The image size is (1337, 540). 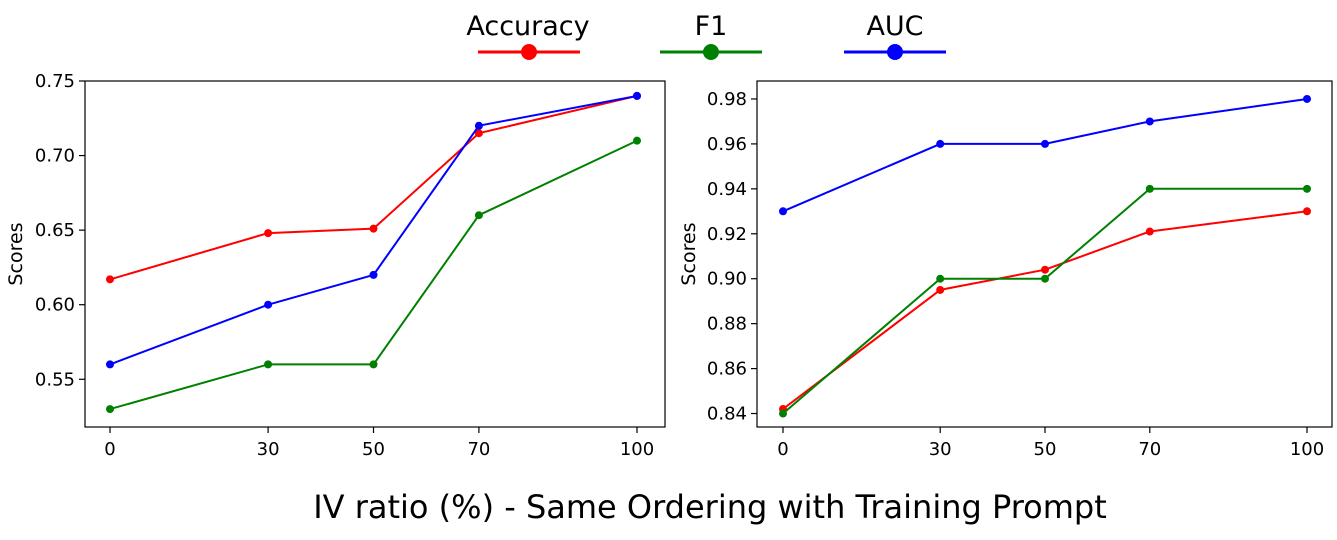 I want to click on legend: Accuracy F1 AUC, so click(x=706, y=35).